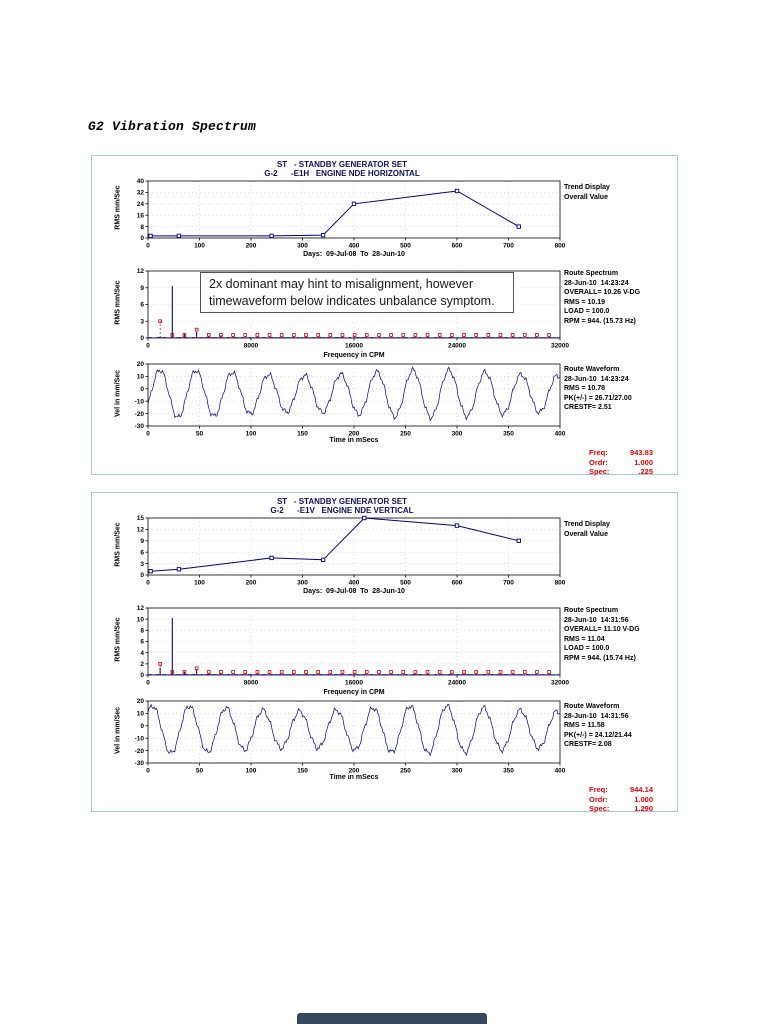 The width and height of the screenshot is (768, 1024). Describe the element at coordinates (596, 716) in the screenshot. I see `waveform-side-label: 28-Jun-10 14:31:56` at that location.